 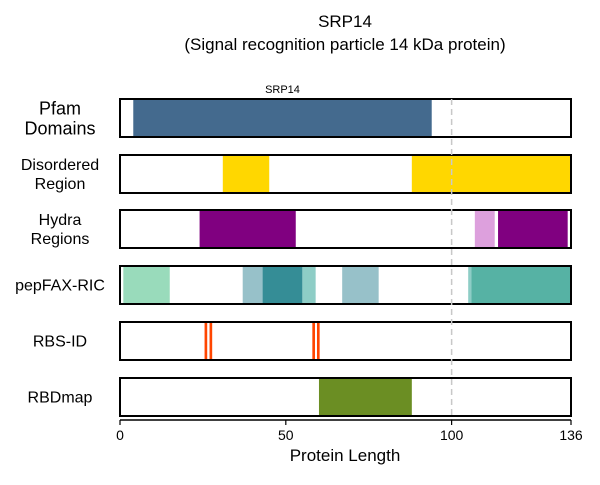 What do you see at coordinates (60, 286) in the screenshot?
I see `track-label-3: pepFAX-RIC` at bounding box center [60, 286].